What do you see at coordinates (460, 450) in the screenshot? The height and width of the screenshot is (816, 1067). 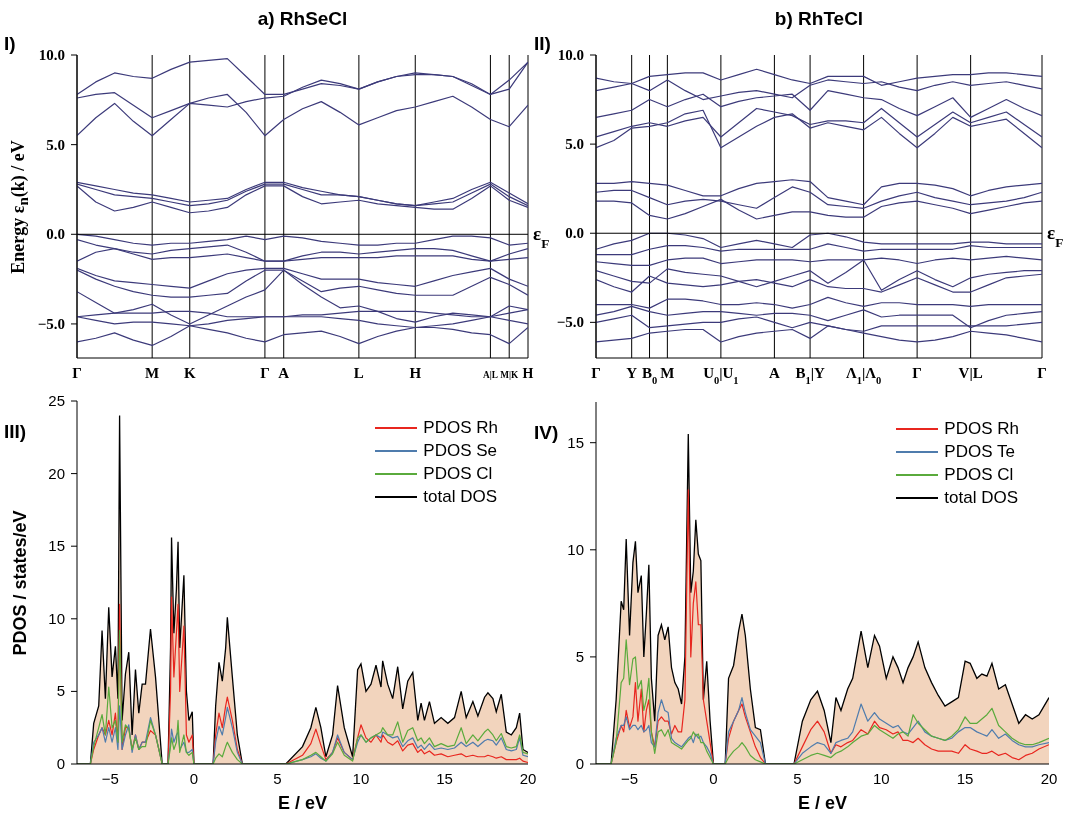 I see `legend-label: PDOS Se` at bounding box center [460, 450].